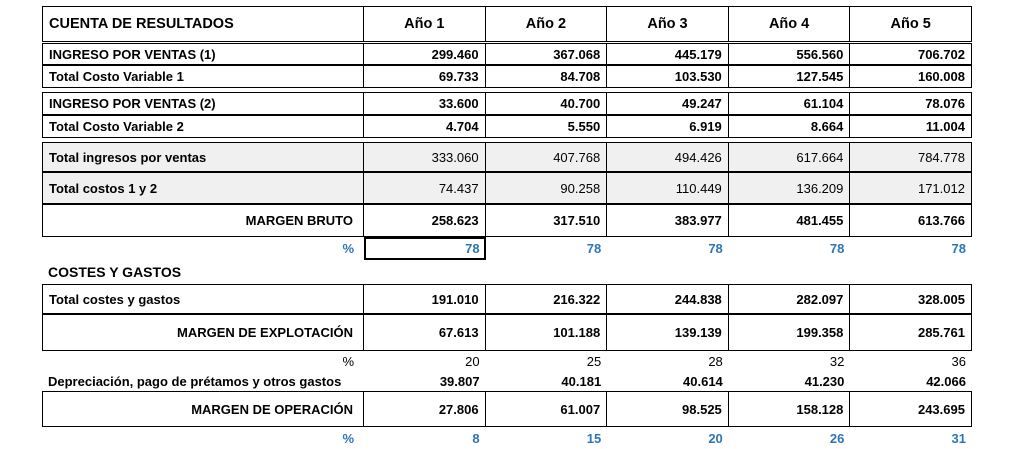 This screenshot has width=1024, height=449. I want to click on row-label: MARGEN DE OPERACIÓN, so click(203, 409).